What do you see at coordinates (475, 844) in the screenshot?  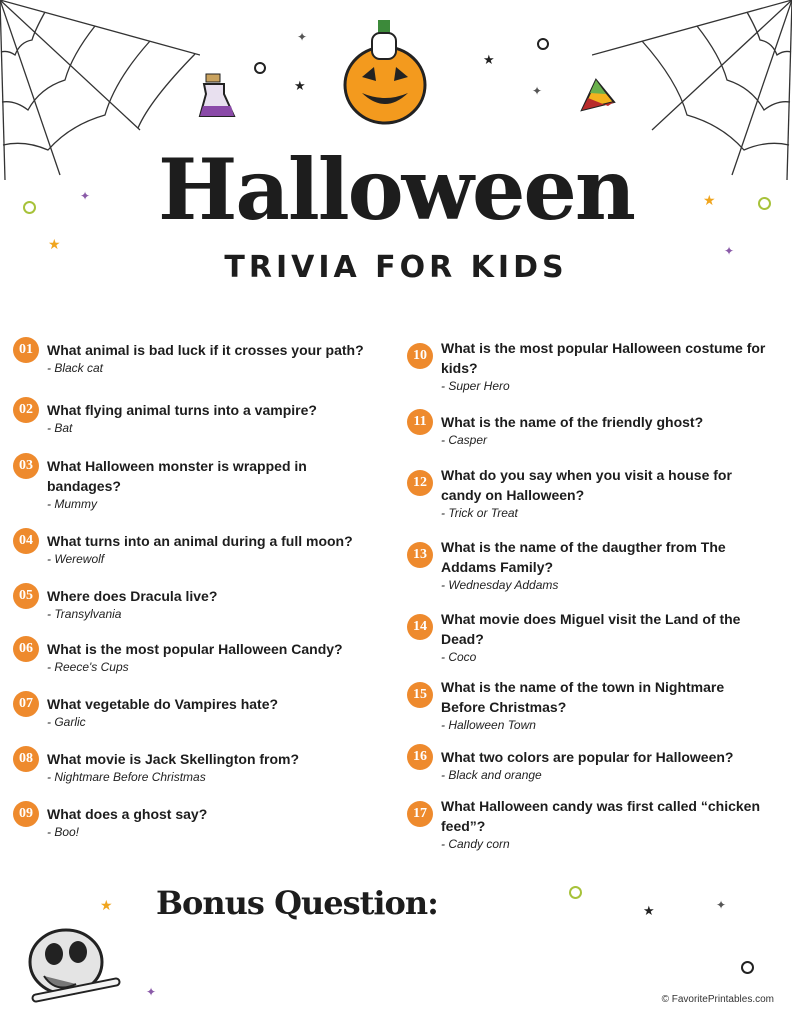 I see `answer-text: - Candy corn` at bounding box center [475, 844].